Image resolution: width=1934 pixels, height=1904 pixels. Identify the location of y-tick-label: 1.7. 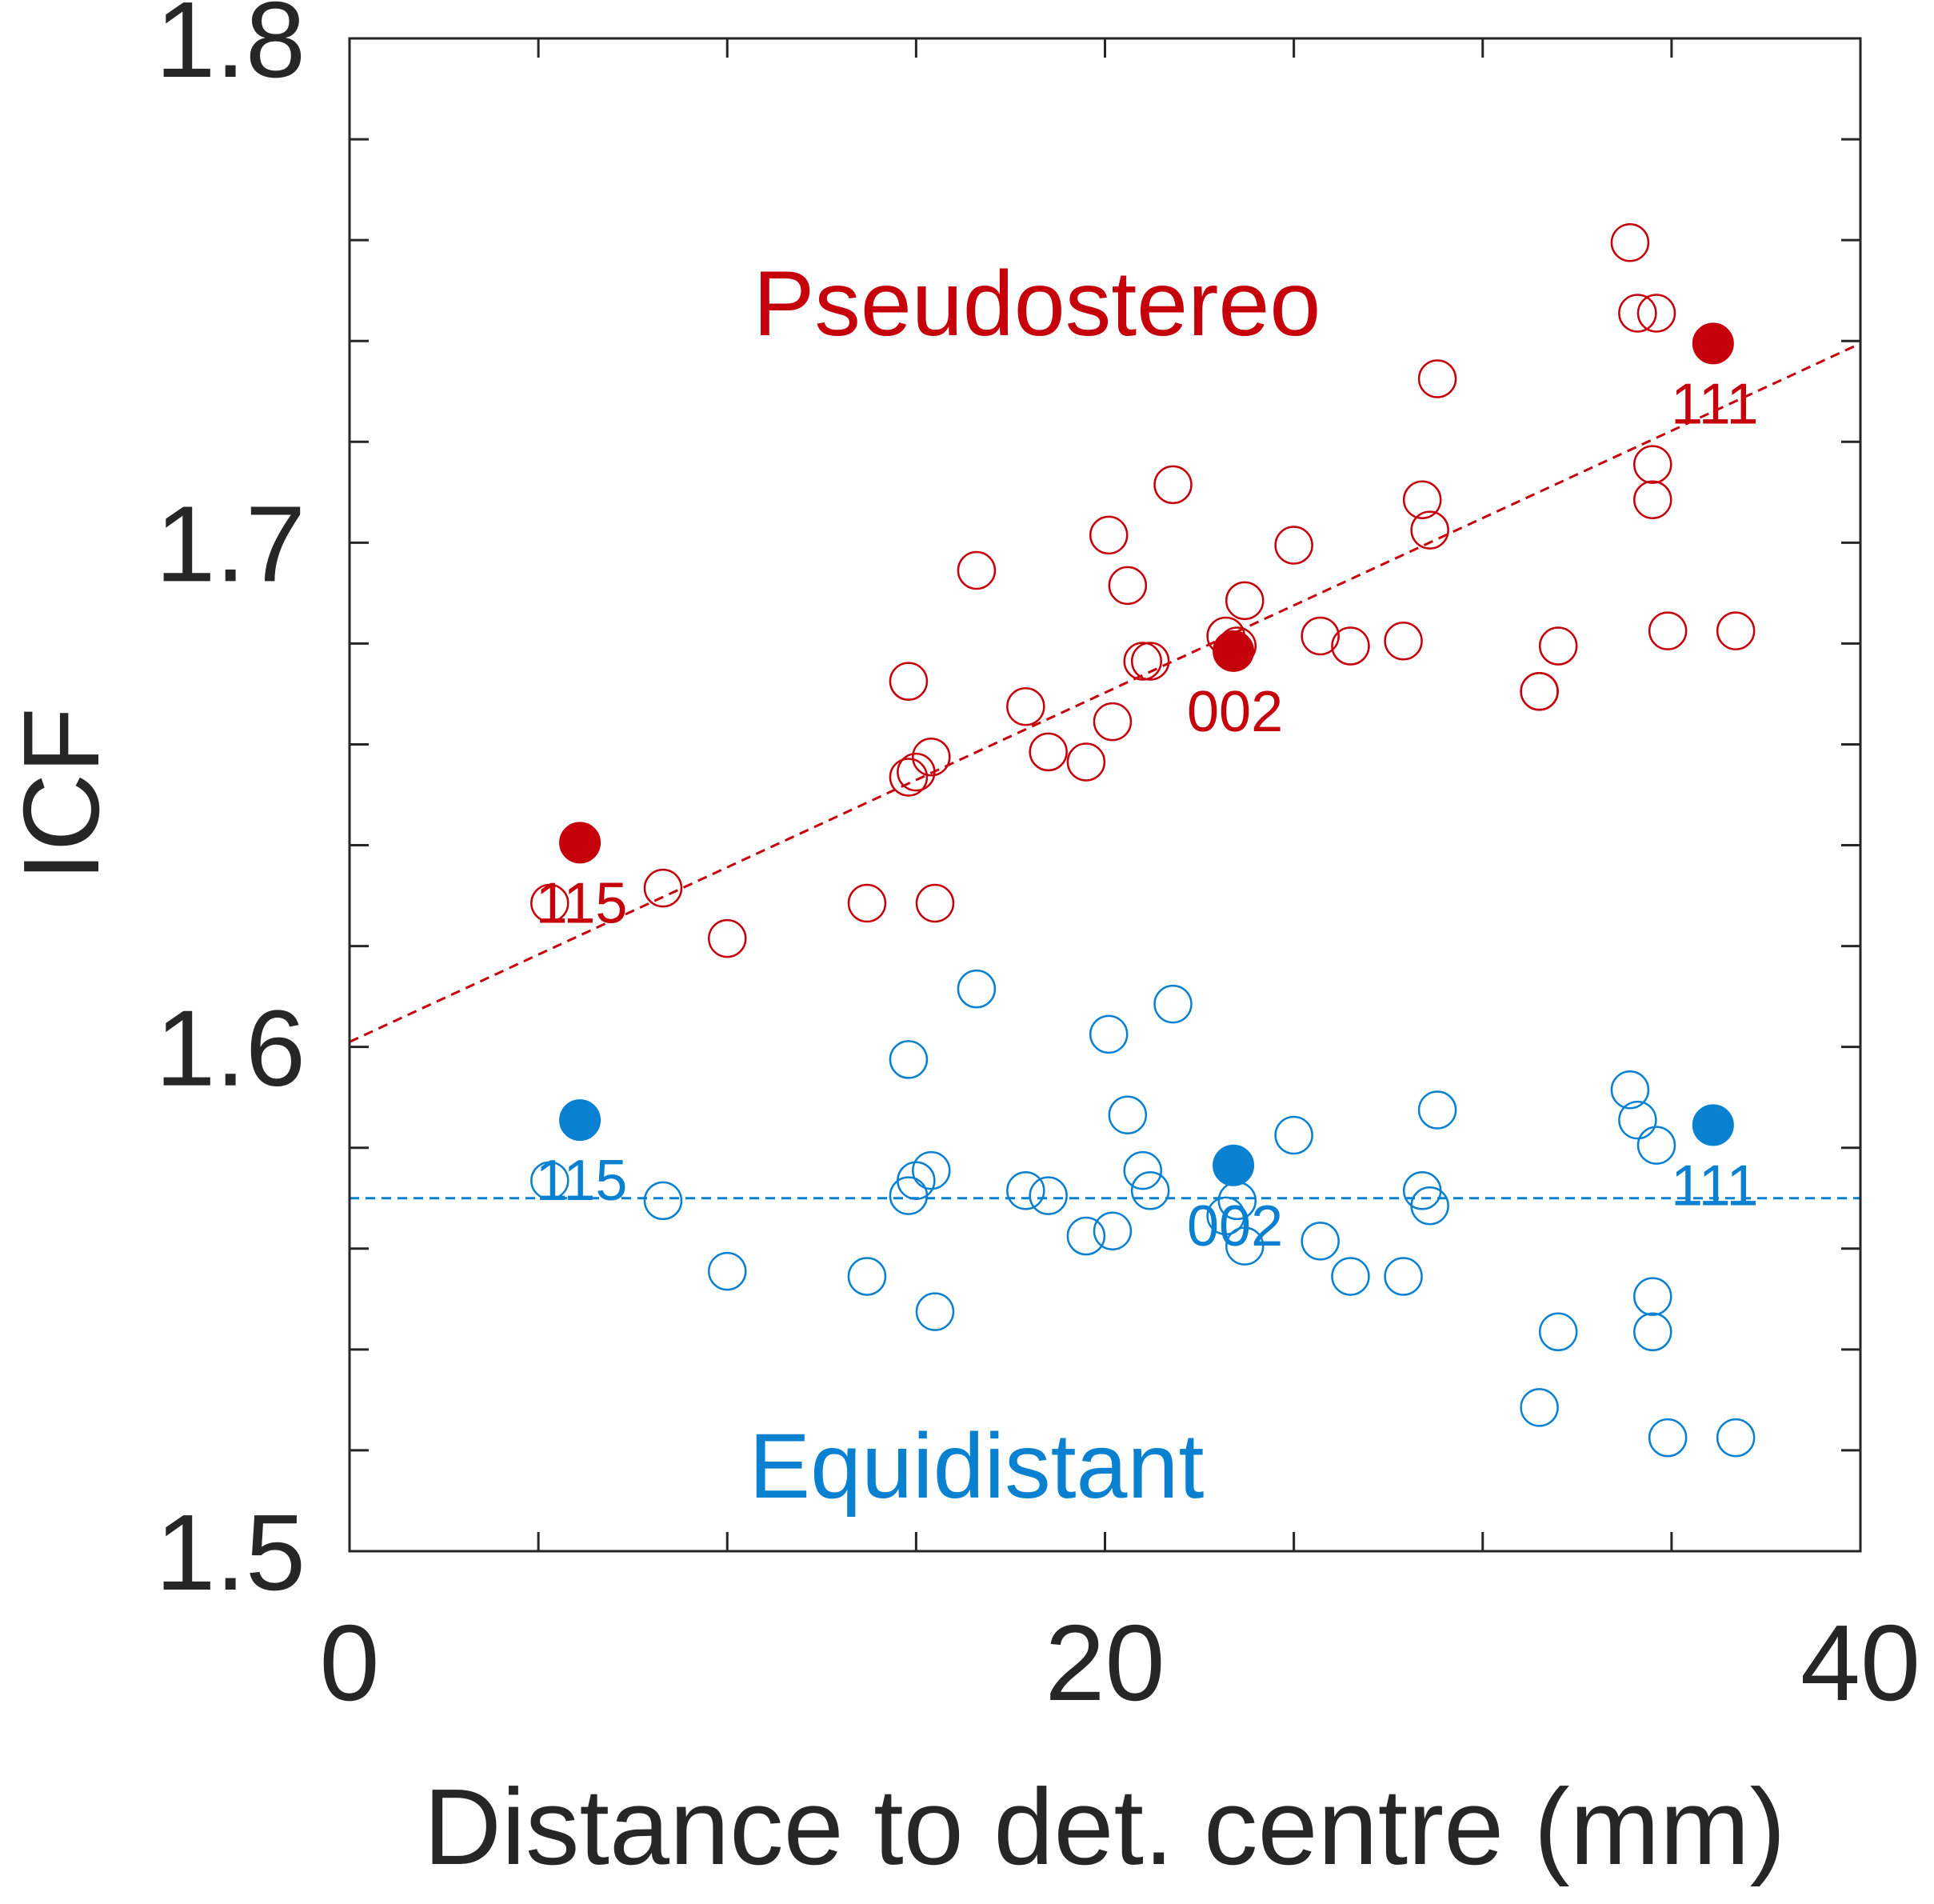
(230, 543).